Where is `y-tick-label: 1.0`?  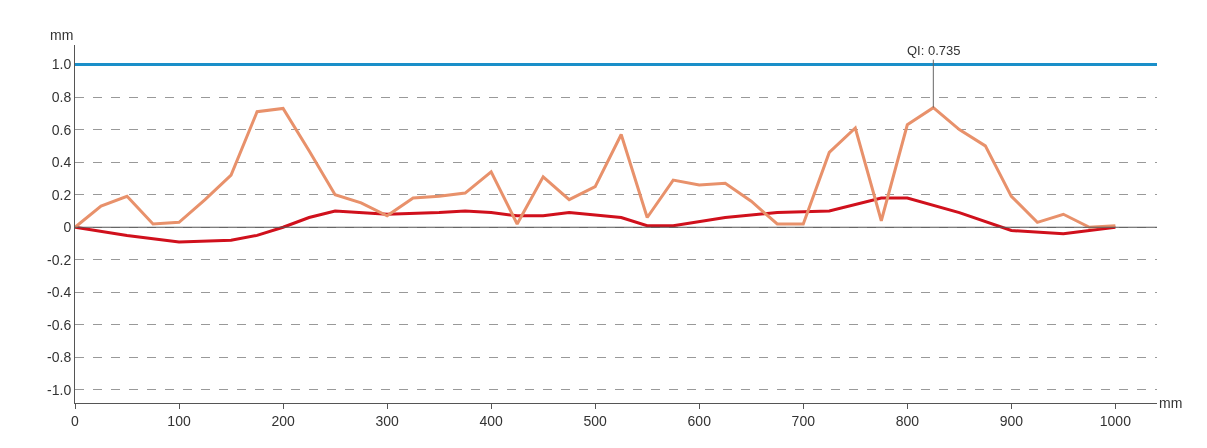 y-tick-label: 1.0 is located at coordinates (61, 64).